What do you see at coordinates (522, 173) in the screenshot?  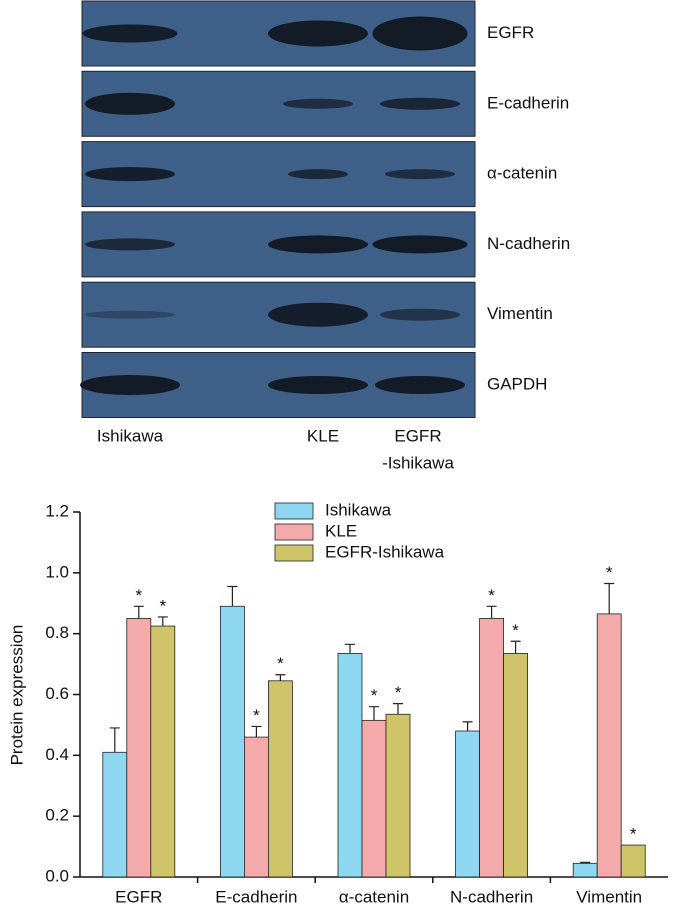 I see `band-label: α-catenin` at bounding box center [522, 173].